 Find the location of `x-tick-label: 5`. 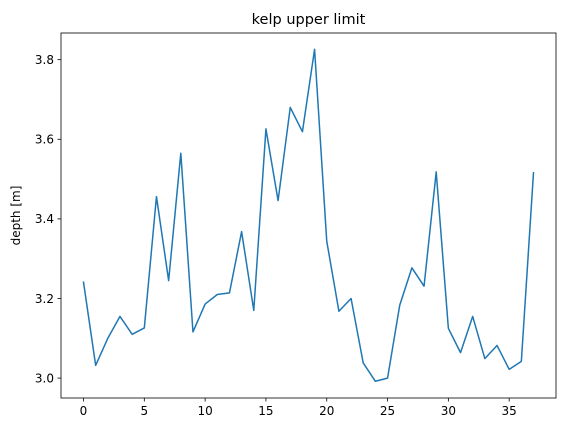

x-tick-label: 5 is located at coordinates (144, 411).